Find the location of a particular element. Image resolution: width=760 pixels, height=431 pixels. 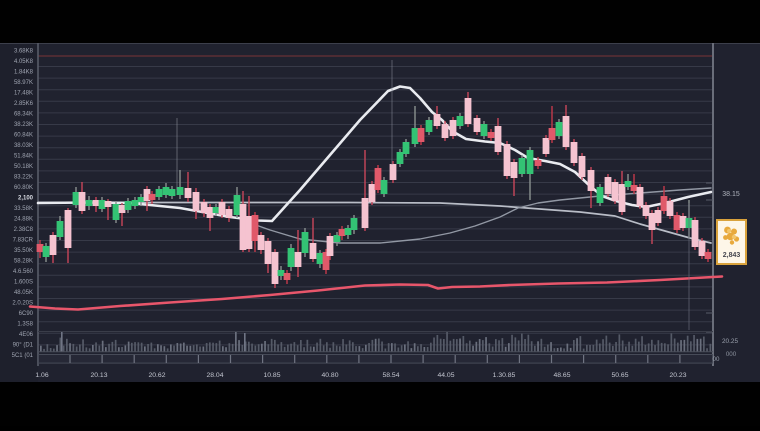

svg-text: 3.68K8 is located at coordinates (24, 52).